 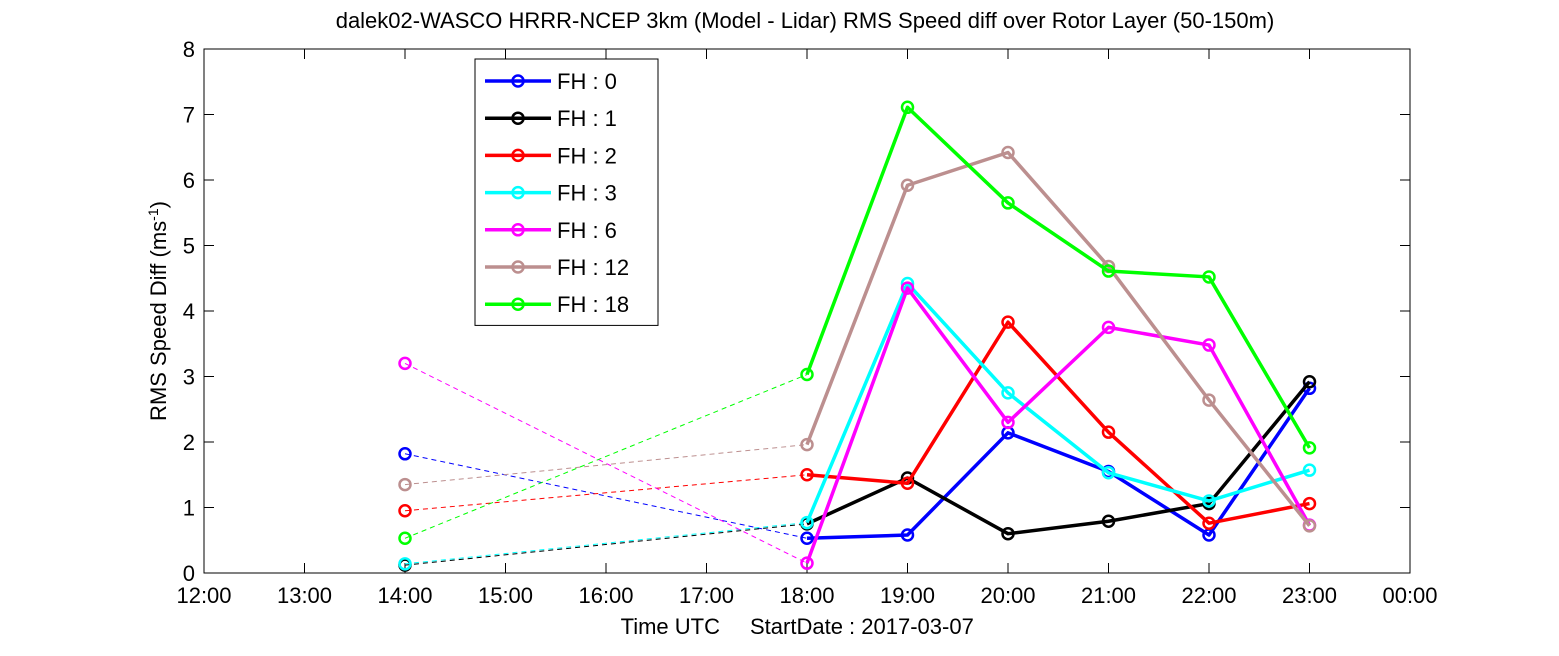 I want to click on y-tick-label: 6, so click(x=189, y=180).